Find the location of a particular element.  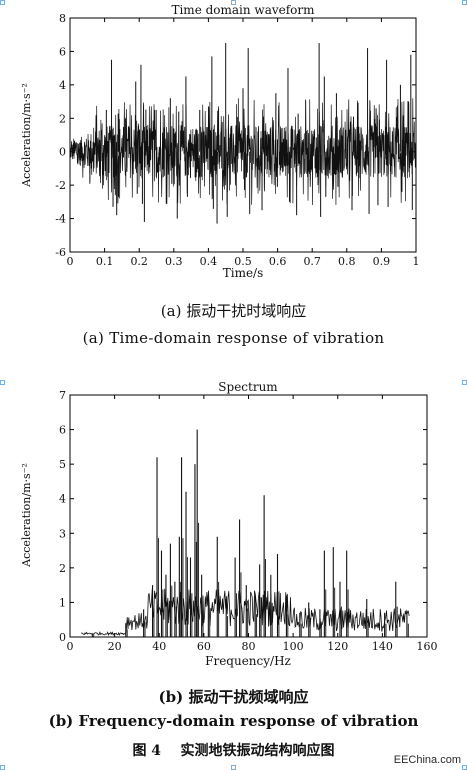

chart-title: Spectrum is located at coordinates (248, 387).